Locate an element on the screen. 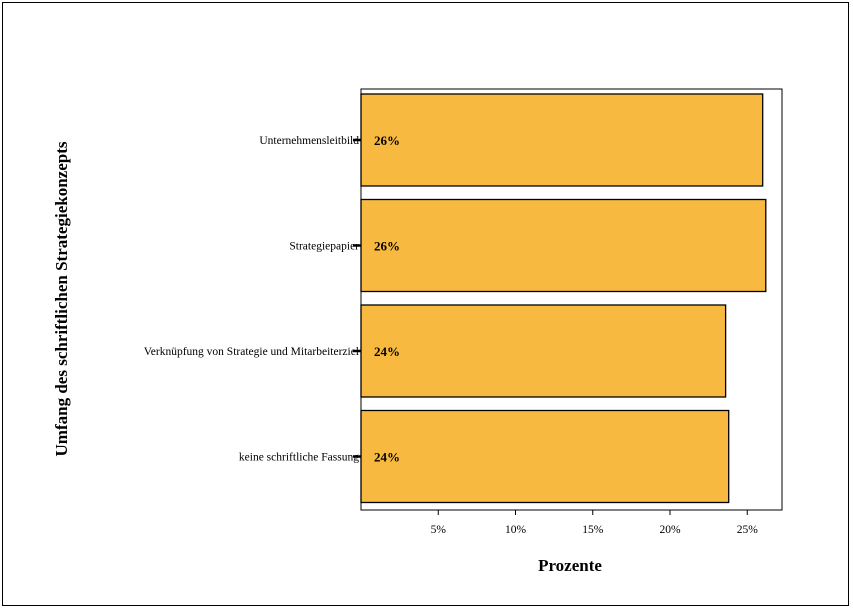 The width and height of the screenshot is (853, 610). y-tick-label: keine schriftliche Fassung is located at coordinates (299, 458).